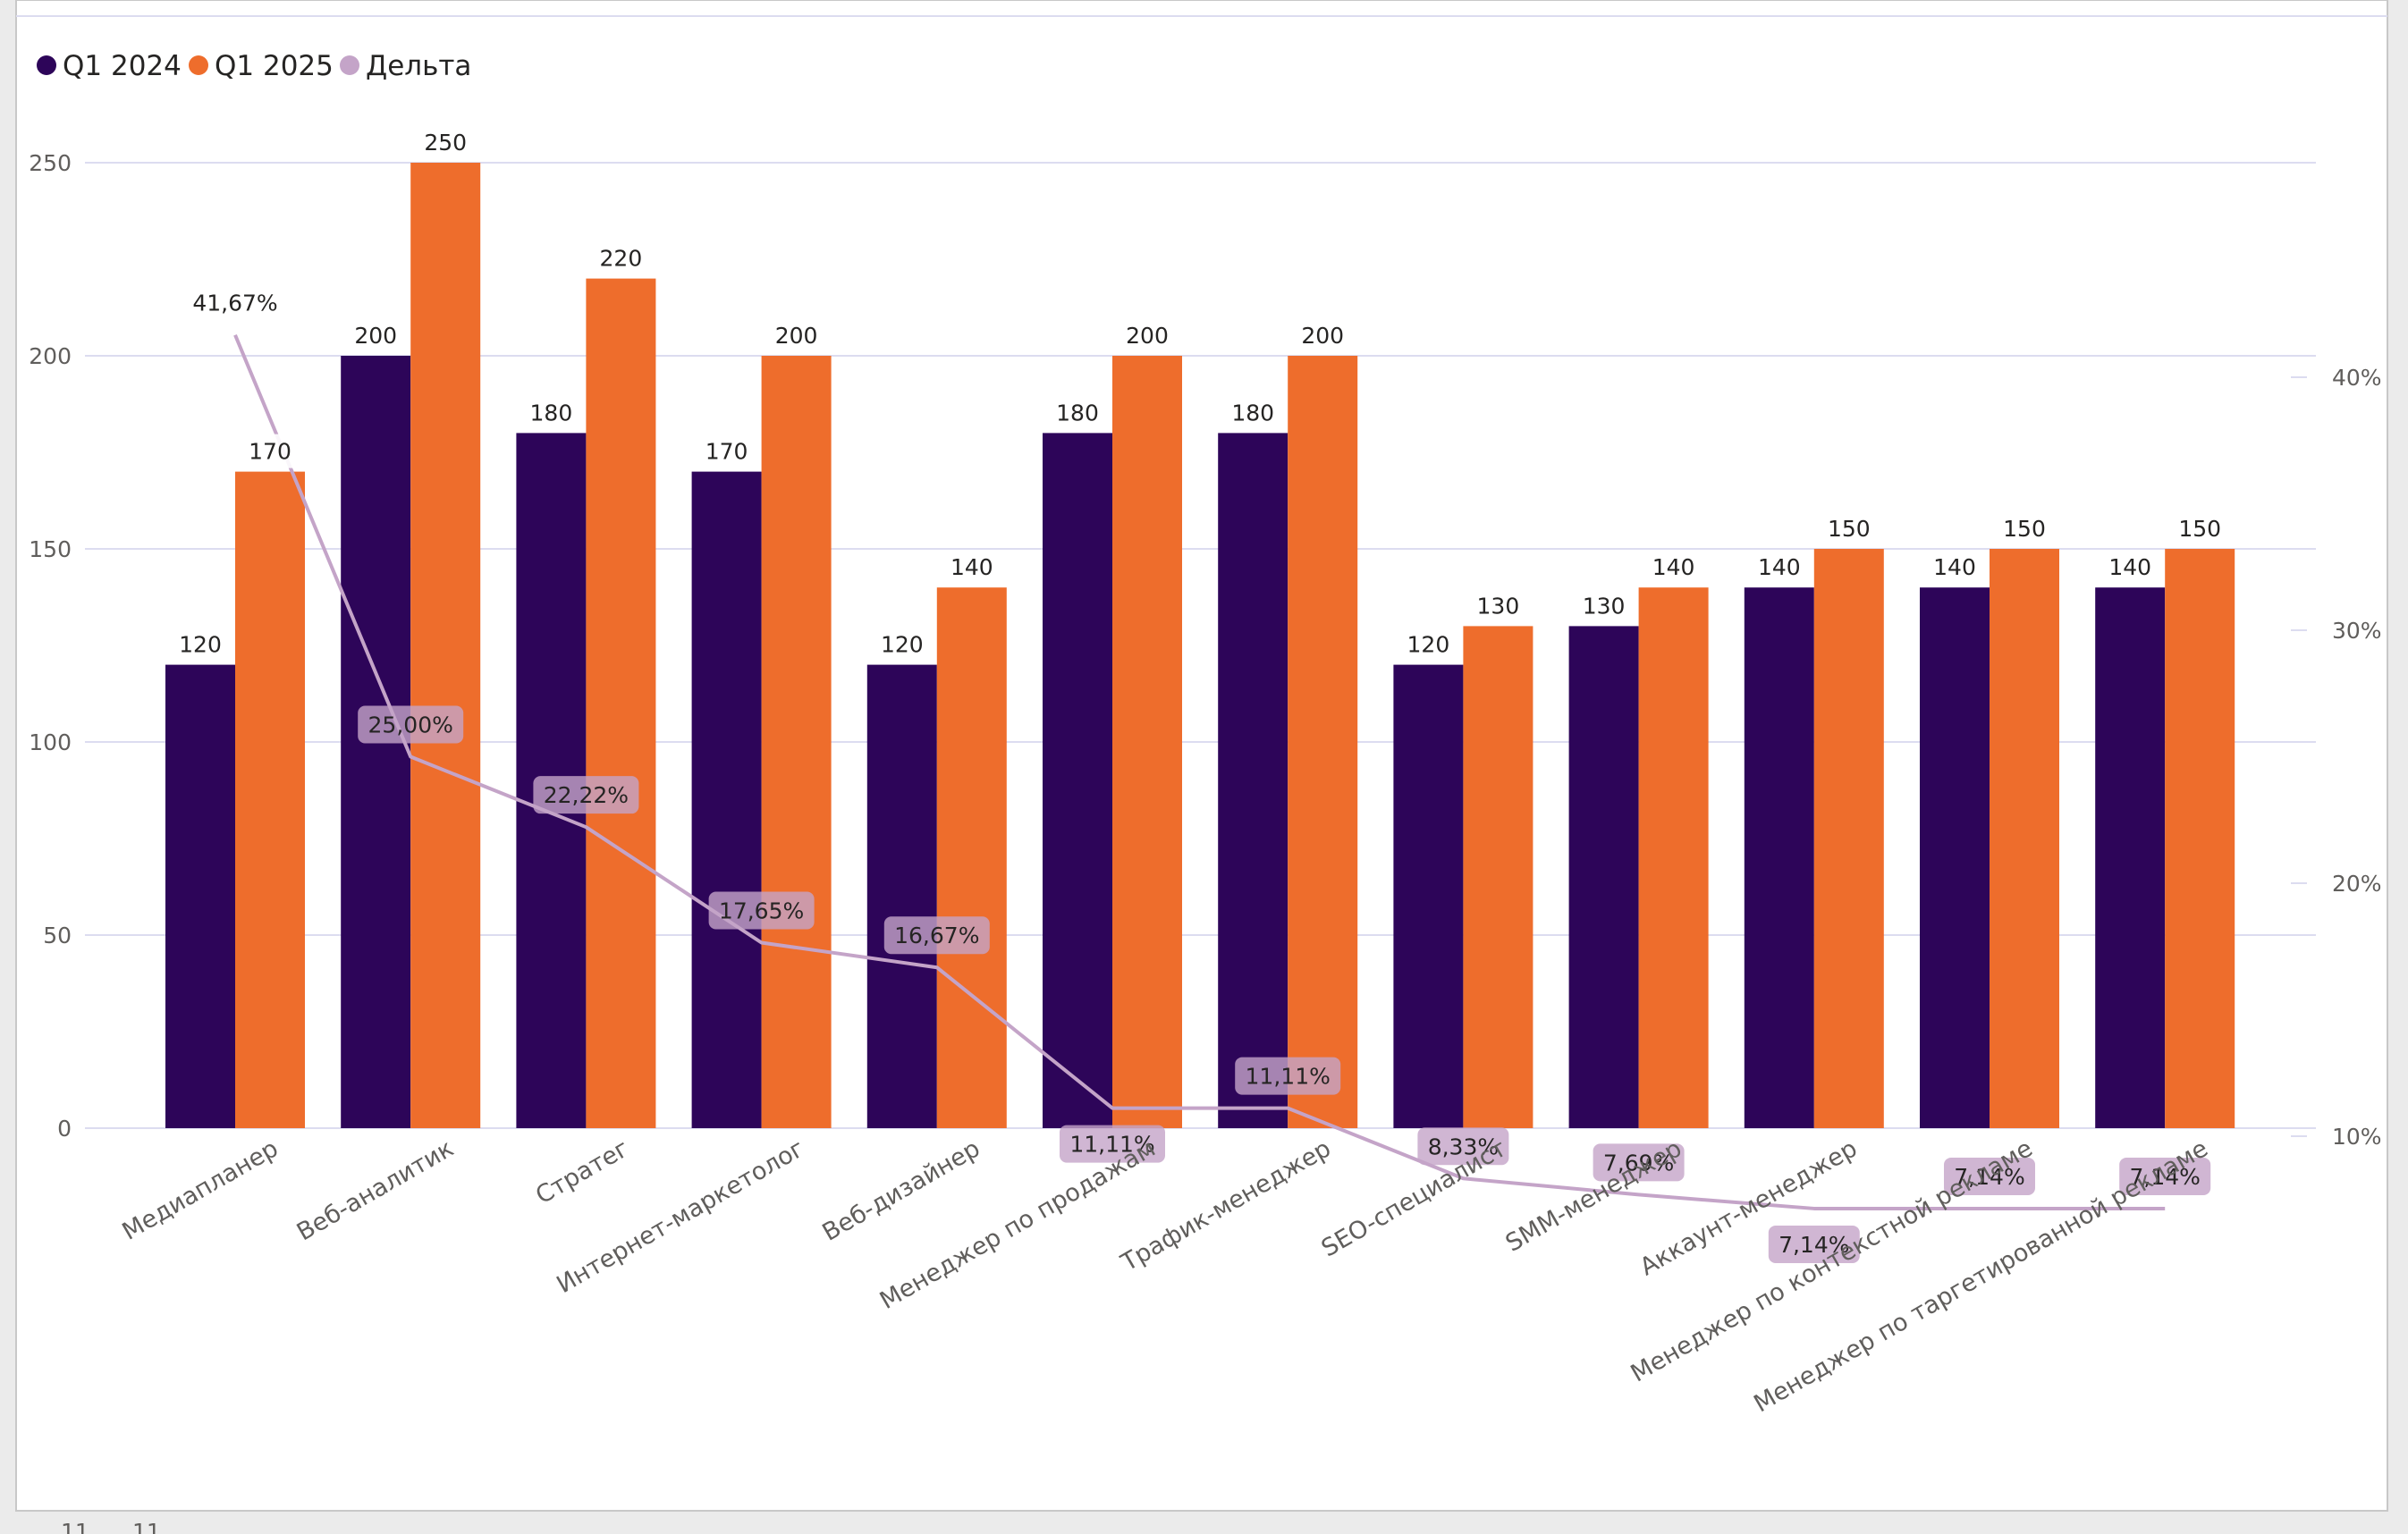 This screenshot has height=1534, width=2408. What do you see at coordinates (235, 303) in the screenshot?
I see `delta-label: 41,67%` at bounding box center [235, 303].